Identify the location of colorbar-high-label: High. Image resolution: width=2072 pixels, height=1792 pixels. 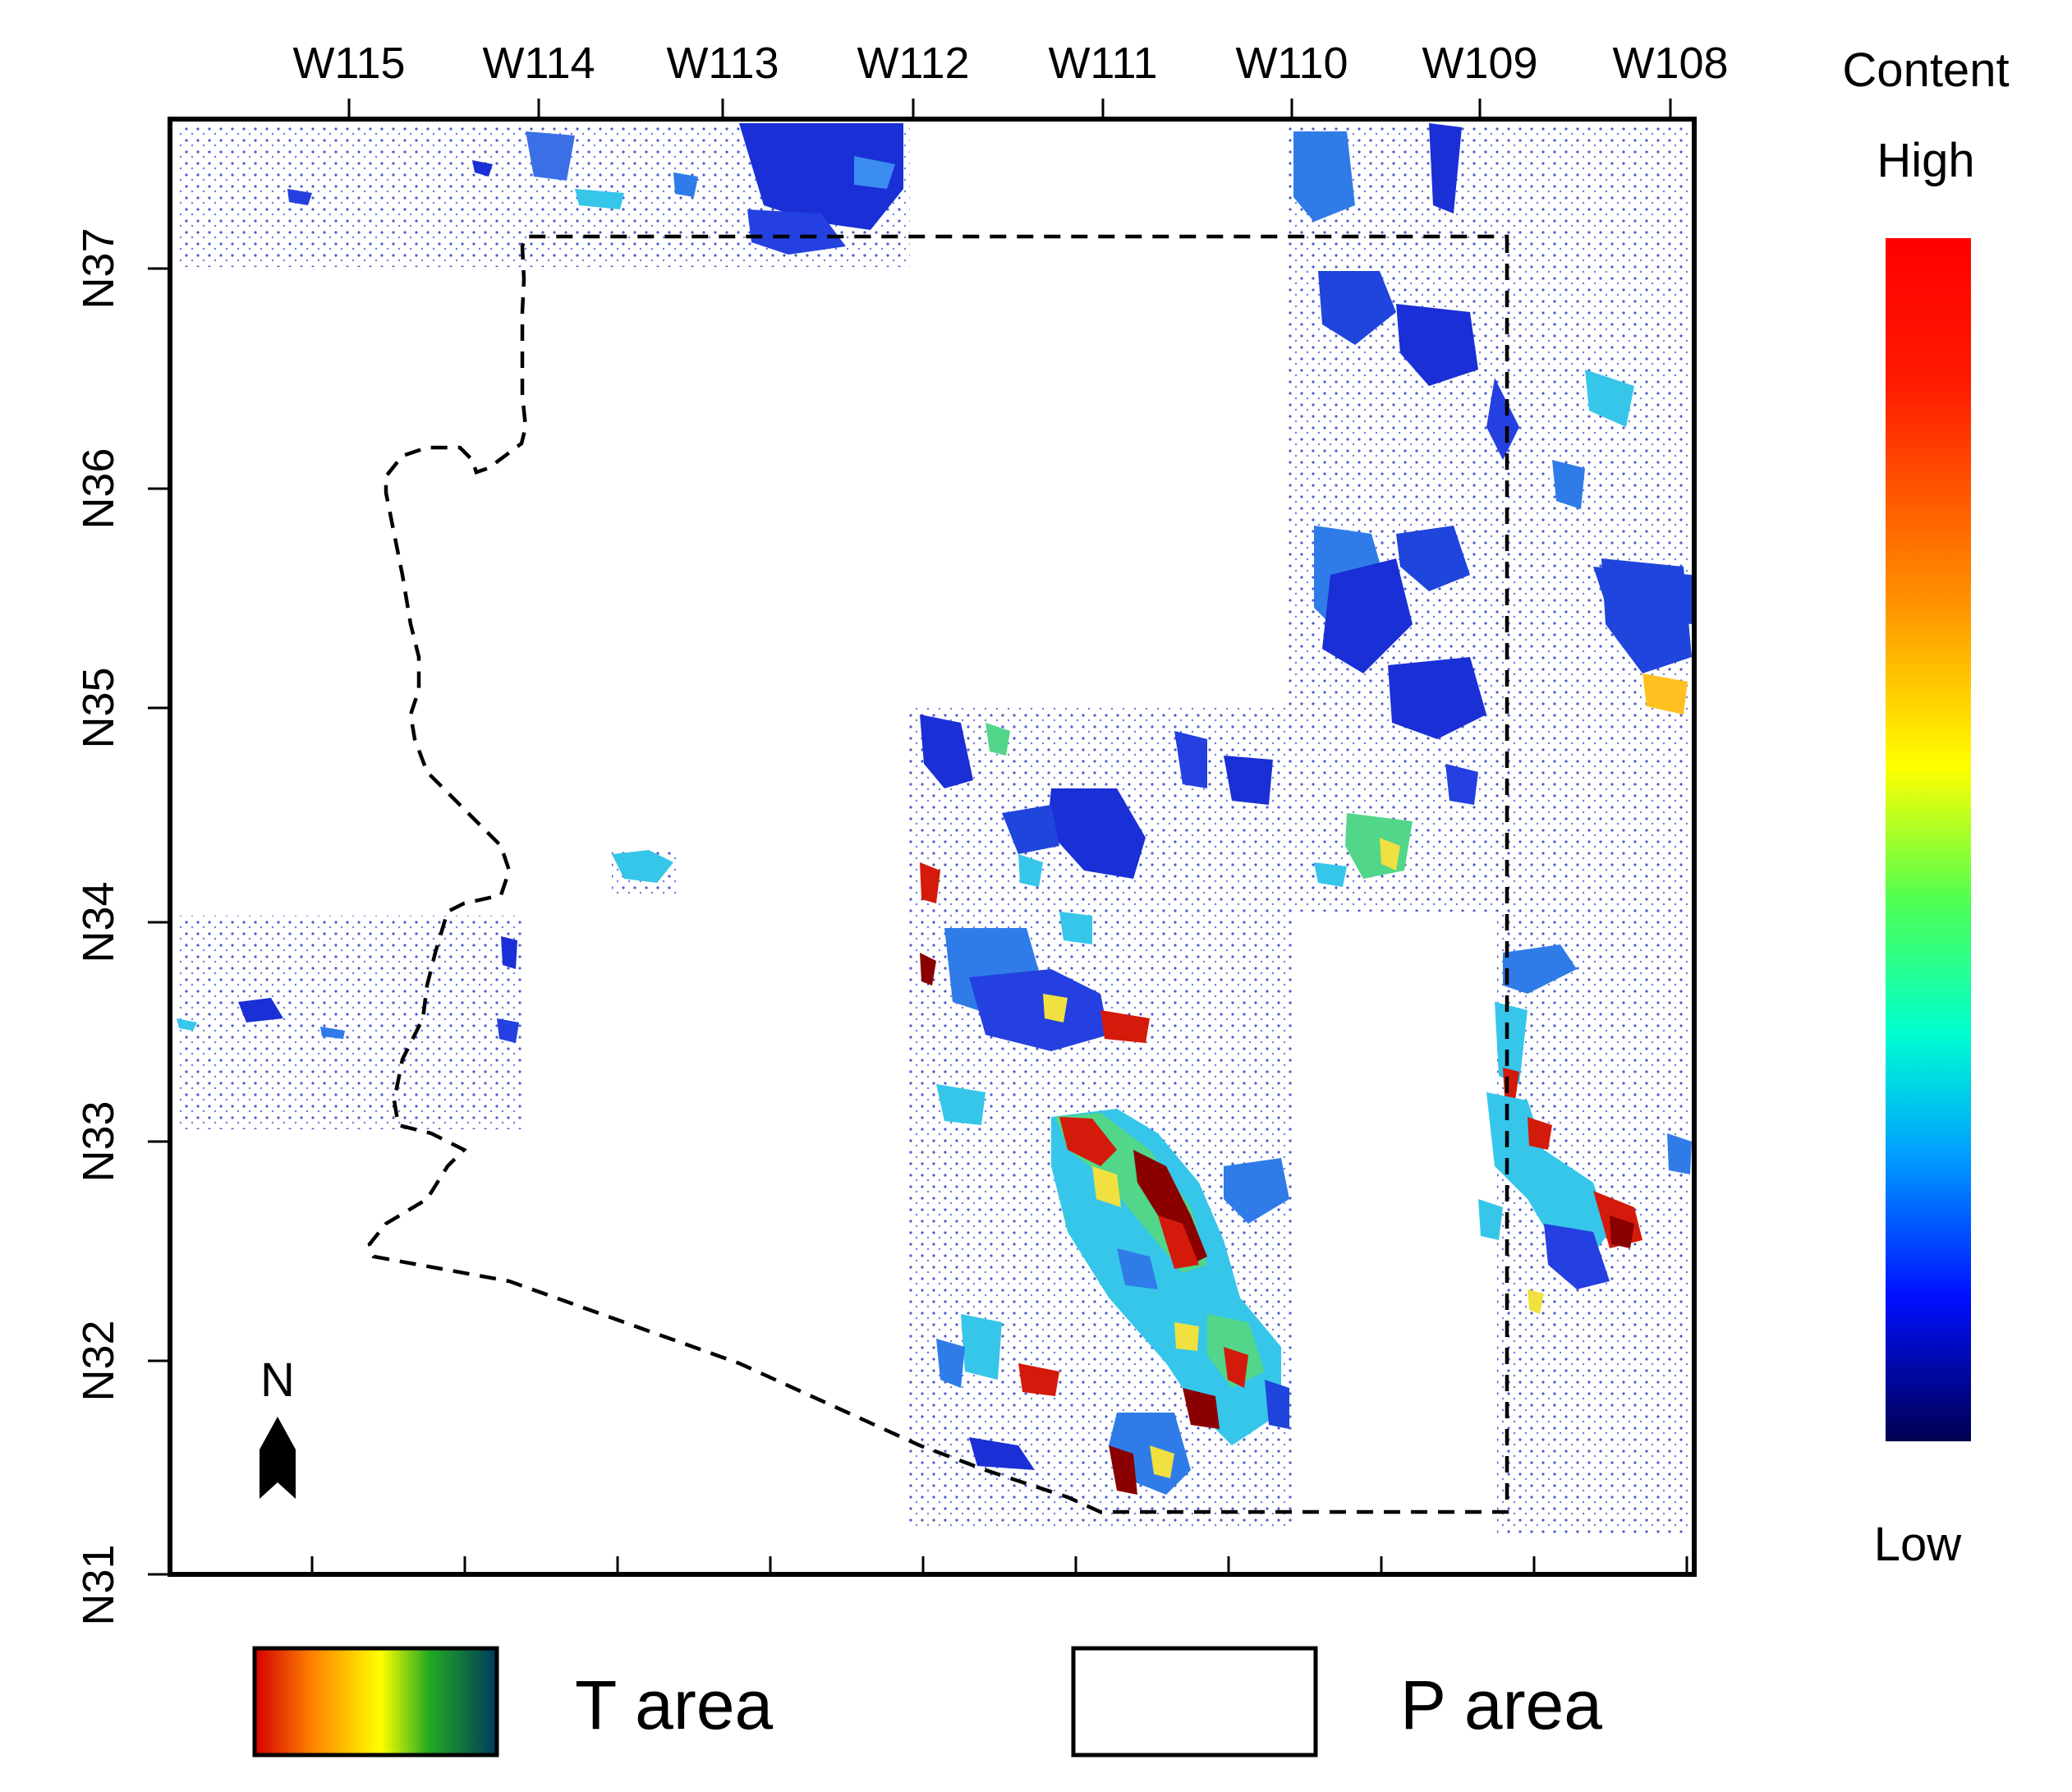
(1926, 160).